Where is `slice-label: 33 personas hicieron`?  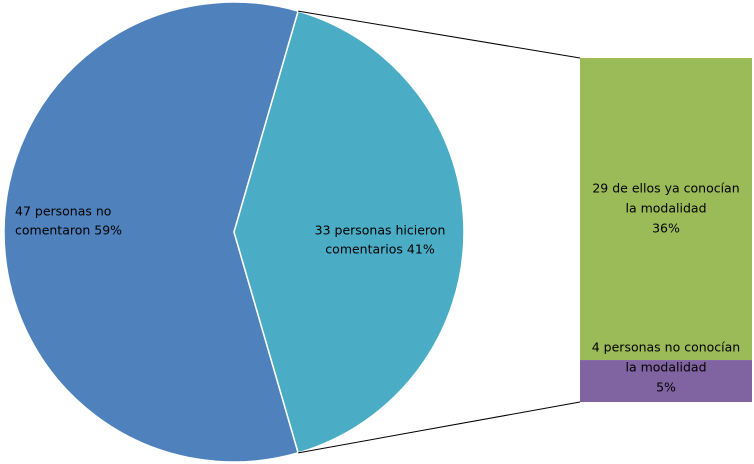
slice-label: 33 personas hicieron is located at coordinates (380, 230).